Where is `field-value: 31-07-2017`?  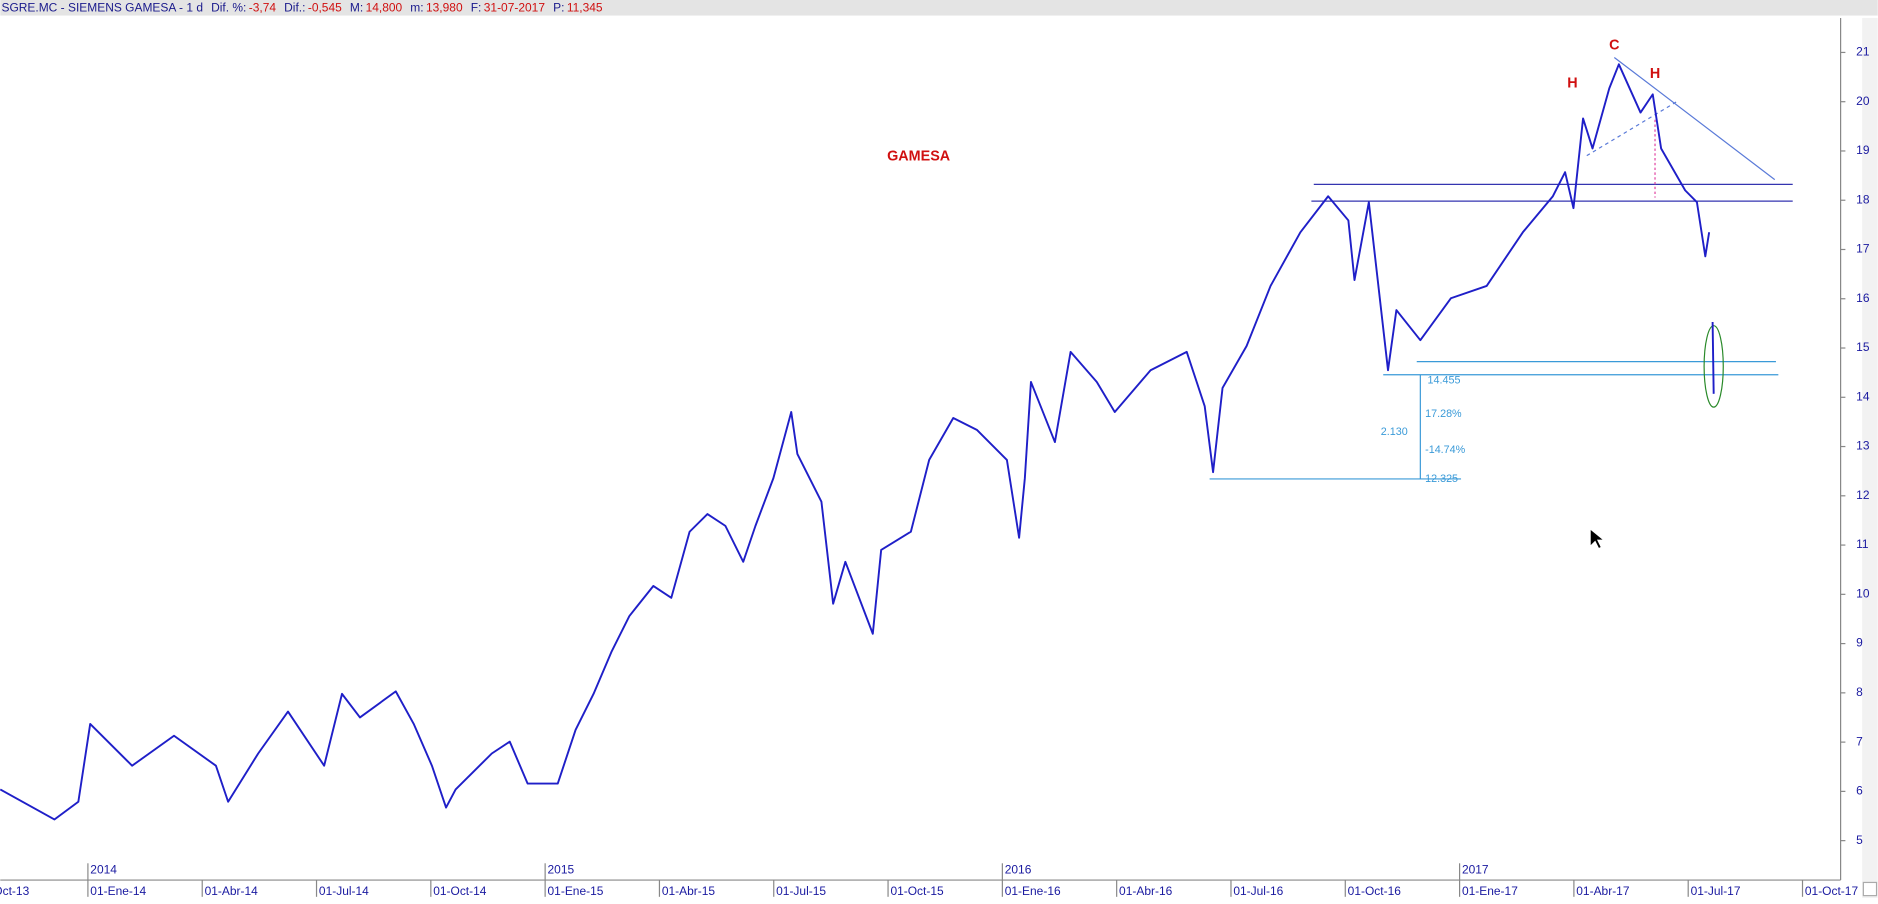
field-value: 31-07-2017 is located at coordinates (515, 8).